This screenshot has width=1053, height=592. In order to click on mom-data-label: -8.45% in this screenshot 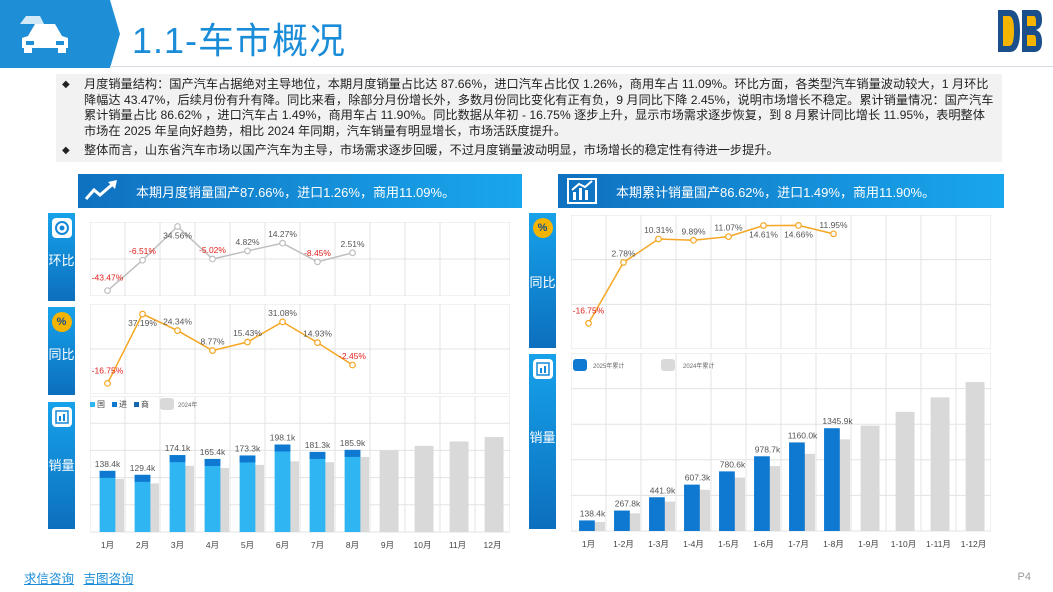, I will do `click(317, 253)`.